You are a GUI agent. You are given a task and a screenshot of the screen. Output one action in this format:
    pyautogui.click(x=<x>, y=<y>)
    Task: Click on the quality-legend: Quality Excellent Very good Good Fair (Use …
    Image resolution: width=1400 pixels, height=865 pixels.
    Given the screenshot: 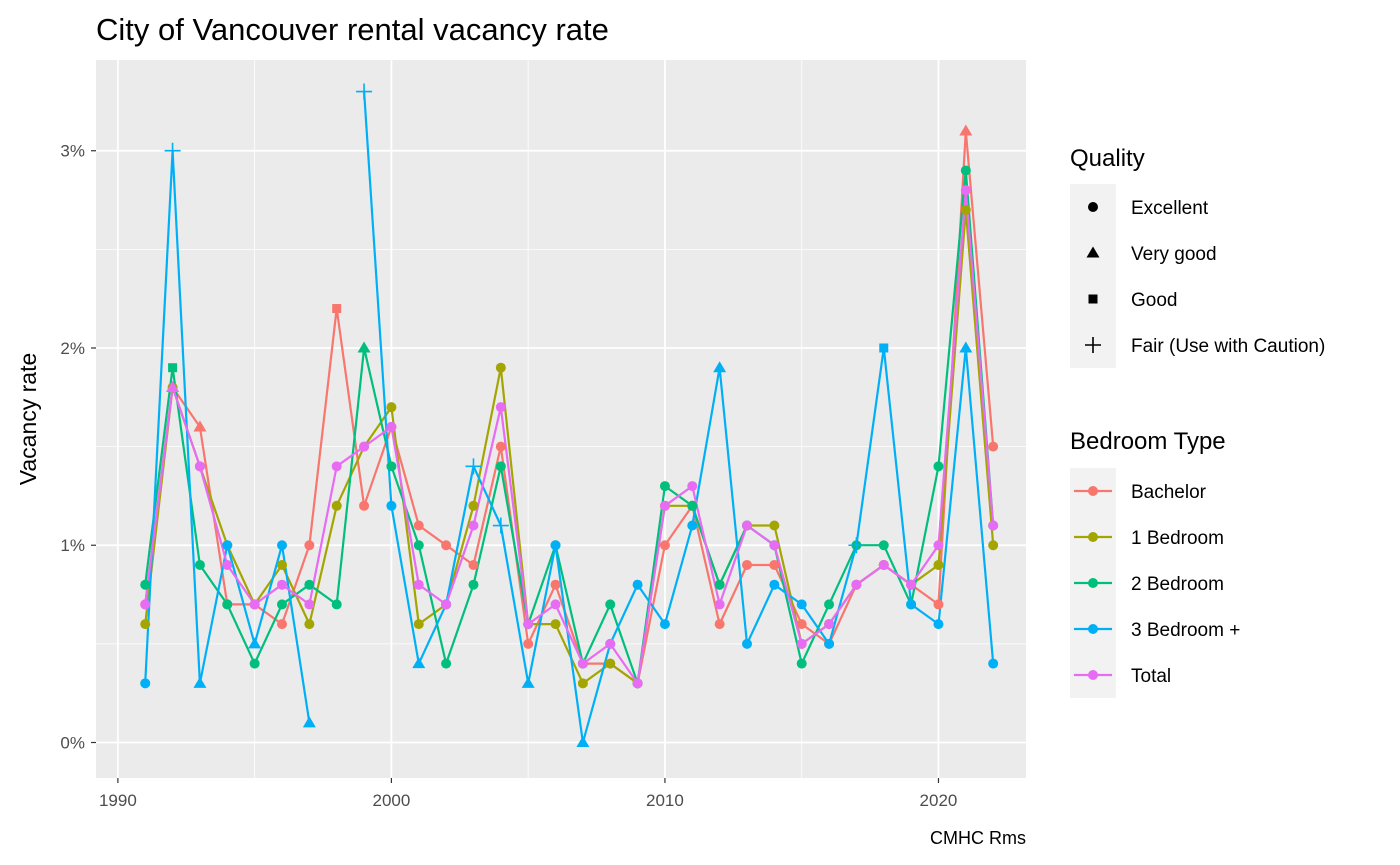 What is the action you would take?
    pyautogui.click(x=1197, y=256)
    